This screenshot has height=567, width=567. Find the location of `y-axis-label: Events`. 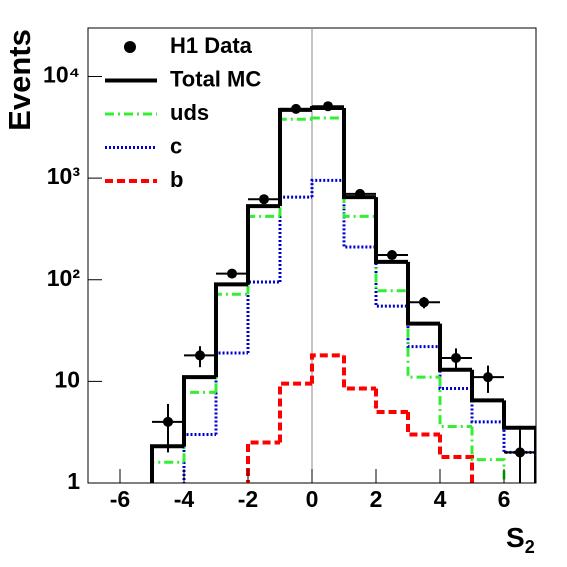

y-axis-label: Events is located at coordinates (19, 80).